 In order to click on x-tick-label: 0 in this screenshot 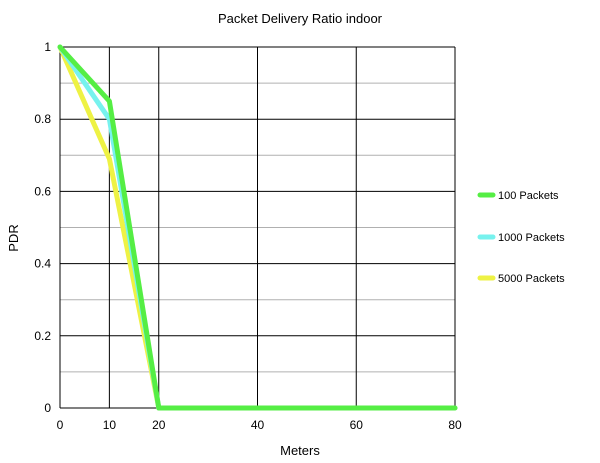, I will do `click(60, 425)`.